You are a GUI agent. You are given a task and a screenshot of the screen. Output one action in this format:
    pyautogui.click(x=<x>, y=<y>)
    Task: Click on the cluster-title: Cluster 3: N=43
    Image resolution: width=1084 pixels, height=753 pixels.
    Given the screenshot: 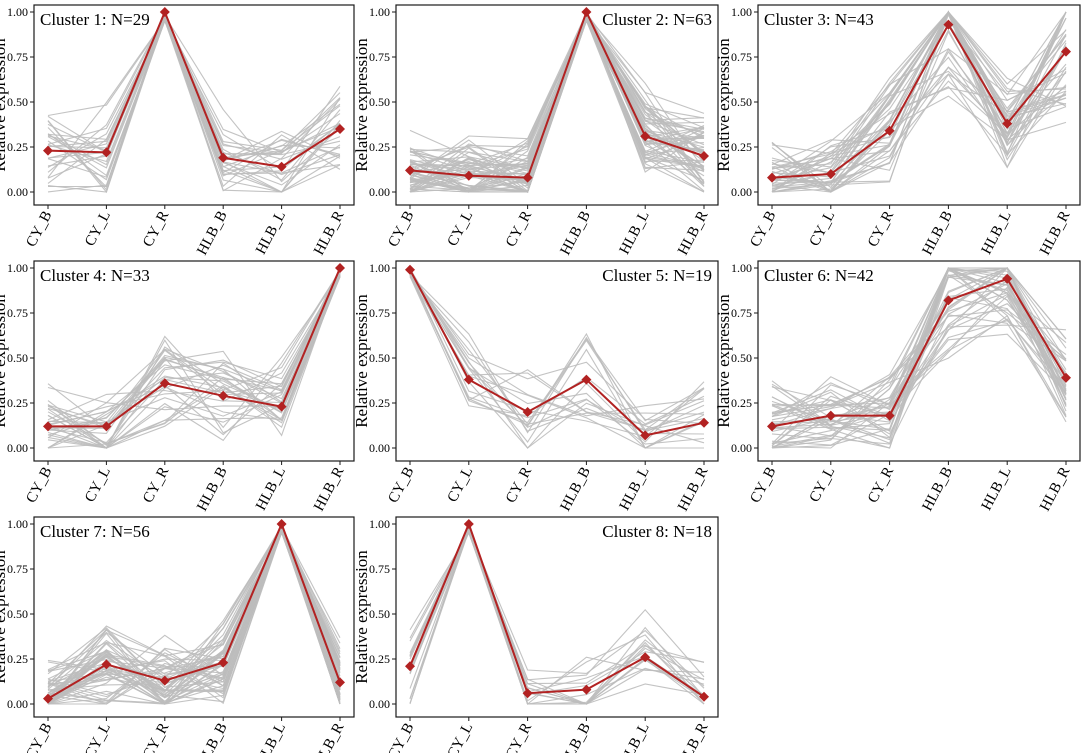 What is the action you would take?
    pyautogui.click(x=819, y=19)
    